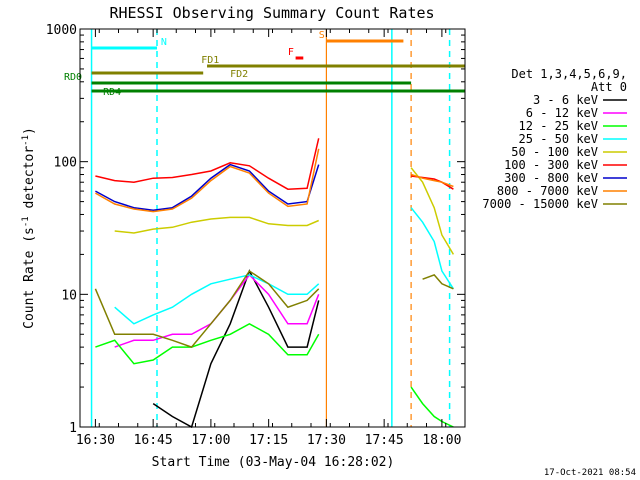  Describe the element at coordinates (384, 440) in the screenshot. I see `x-tick-label: 17:45` at that location.